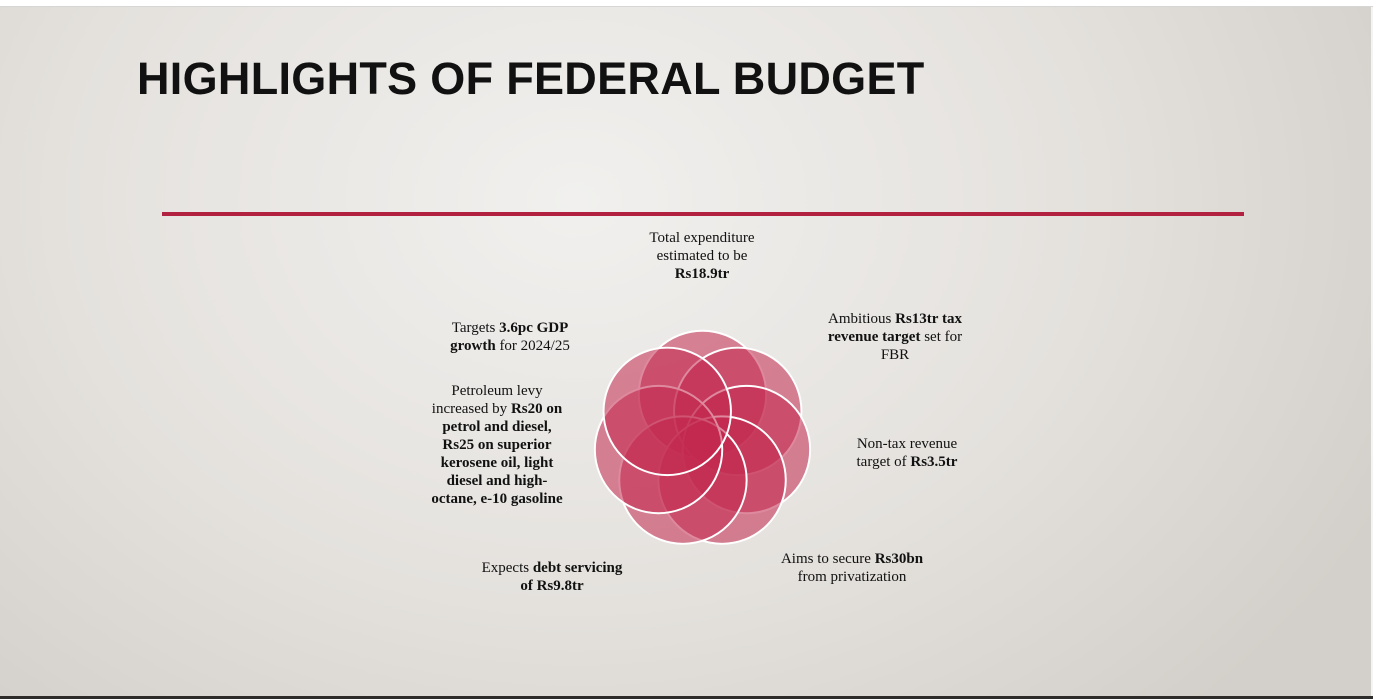  I want to click on petroleum-levy-text-run-1: Rs20 on petrol and diesel,, so click(502, 418).